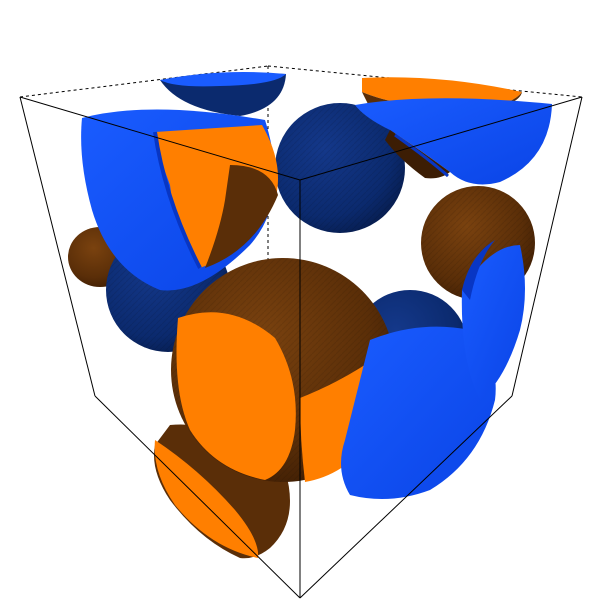  I want to click on orange-brown-sphere-center, so click(283, 370).